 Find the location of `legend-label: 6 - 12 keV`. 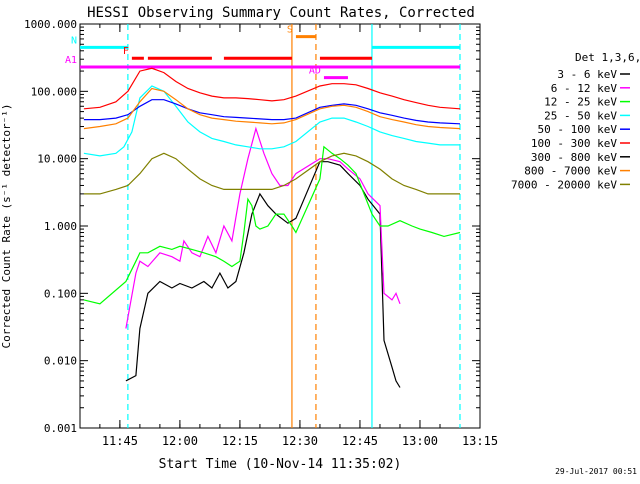

legend-label: 6 - 12 keV is located at coordinates (584, 88).